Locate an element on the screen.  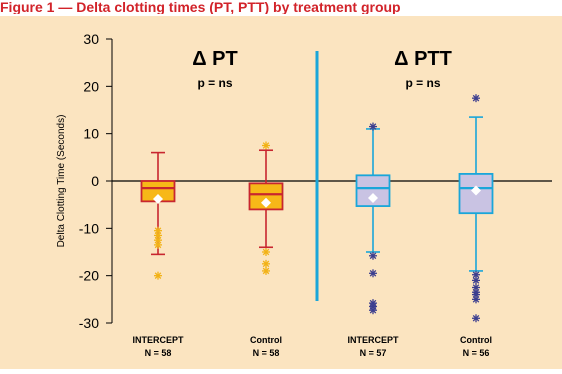
y-tick-label: -20 is located at coordinates (89, 276).